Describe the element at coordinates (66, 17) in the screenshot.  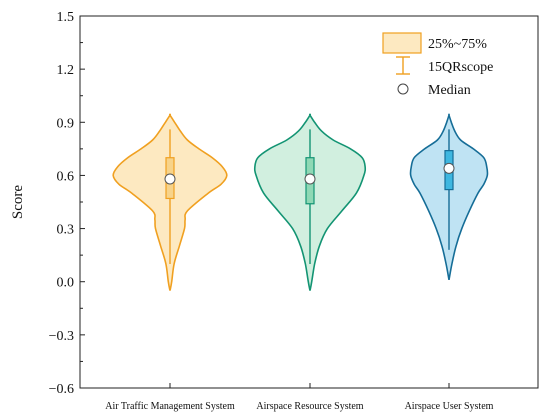
I see `y-tick-label: 1.5` at that location.